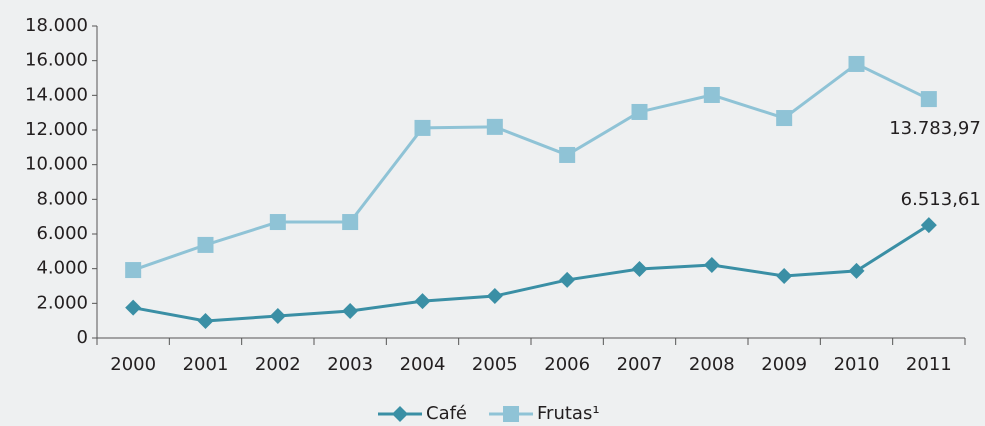  I want to click on y-tick-label: 0, so click(82, 337).